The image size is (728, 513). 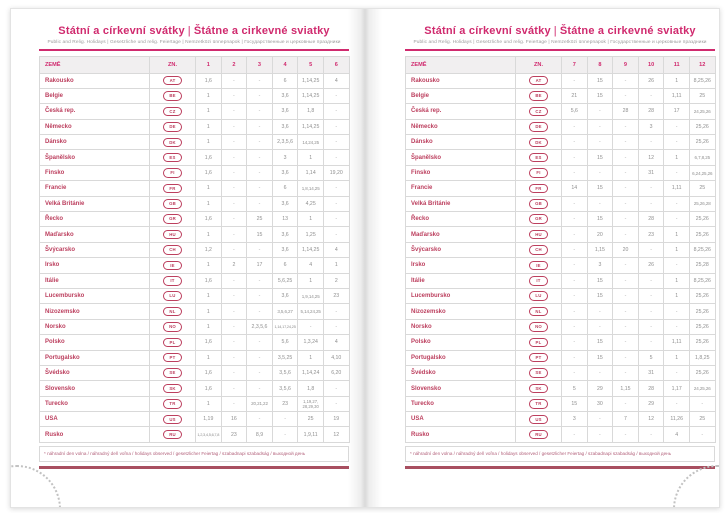 I want to click on country-code-badge: RU, so click(x=538, y=434).